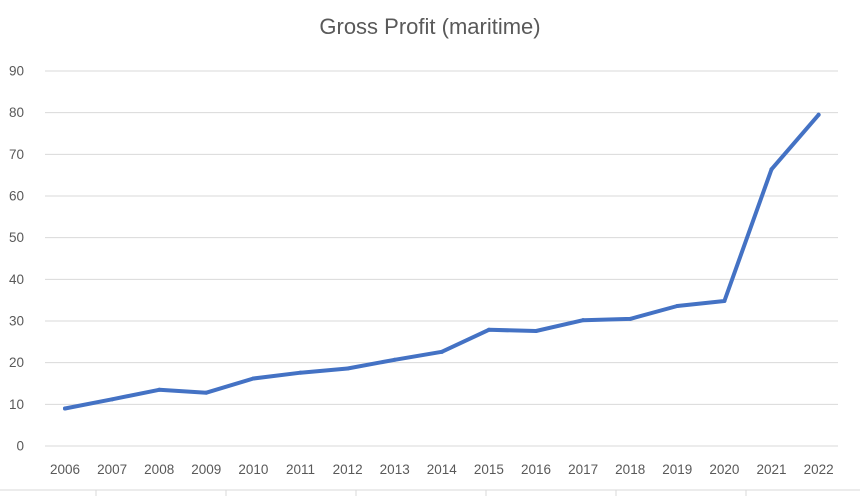 The height and width of the screenshot is (496, 860). Describe the element at coordinates (430, 26) in the screenshot. I see `chart-title: Gross Profit (maritime)` at that location.